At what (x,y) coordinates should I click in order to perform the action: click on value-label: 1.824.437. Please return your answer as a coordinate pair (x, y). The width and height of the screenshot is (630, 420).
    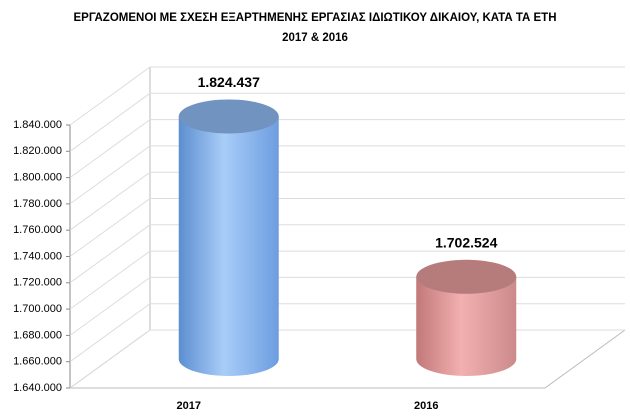
    Looking at the image, I should click on (229, 82).